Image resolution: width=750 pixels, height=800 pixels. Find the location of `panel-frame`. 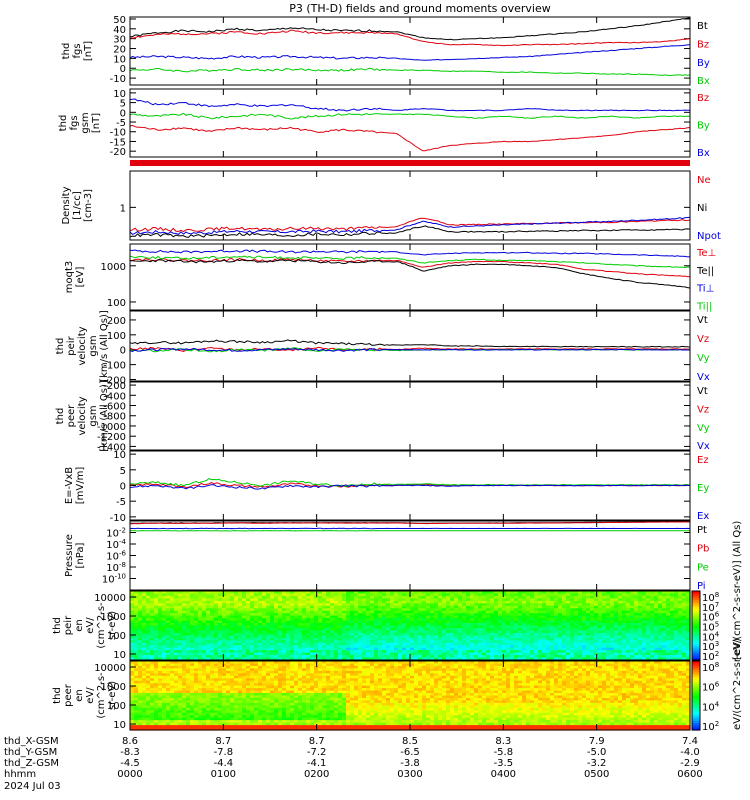

panel-frame is located at coordinates (410, 123).